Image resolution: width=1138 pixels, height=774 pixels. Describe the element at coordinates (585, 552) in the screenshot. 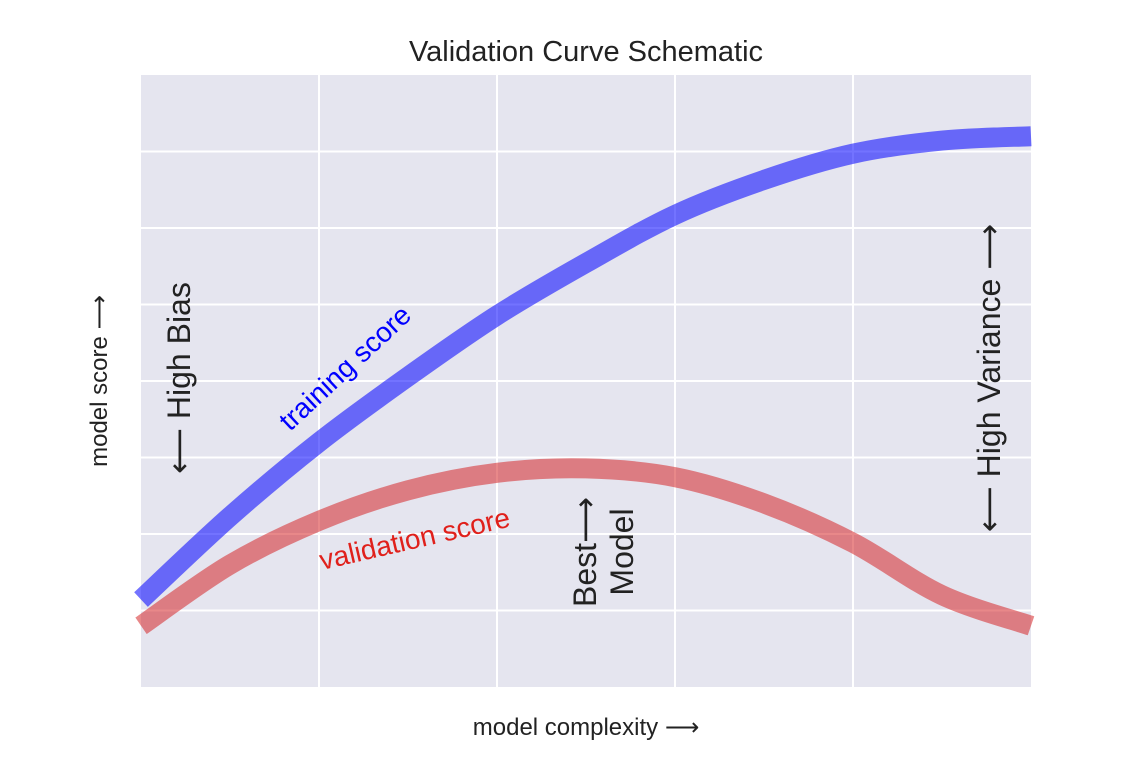

I see `best-model-line: Best⟶` at that location.